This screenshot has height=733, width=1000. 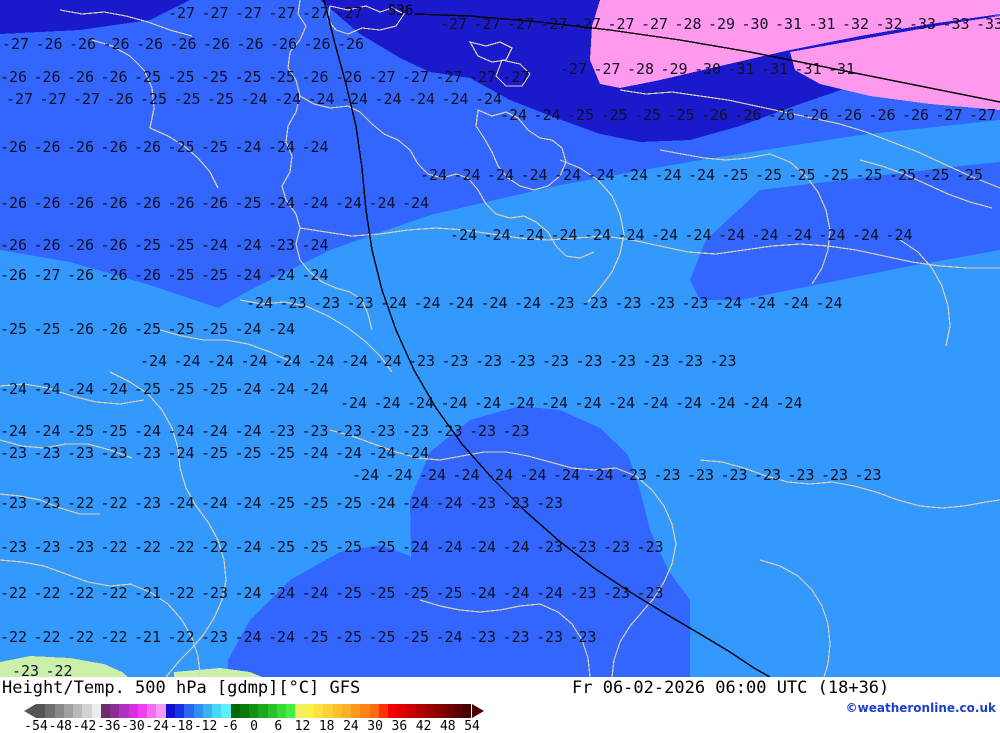 I want to click on temp-band-pink-second, so click(x=895, y=63).